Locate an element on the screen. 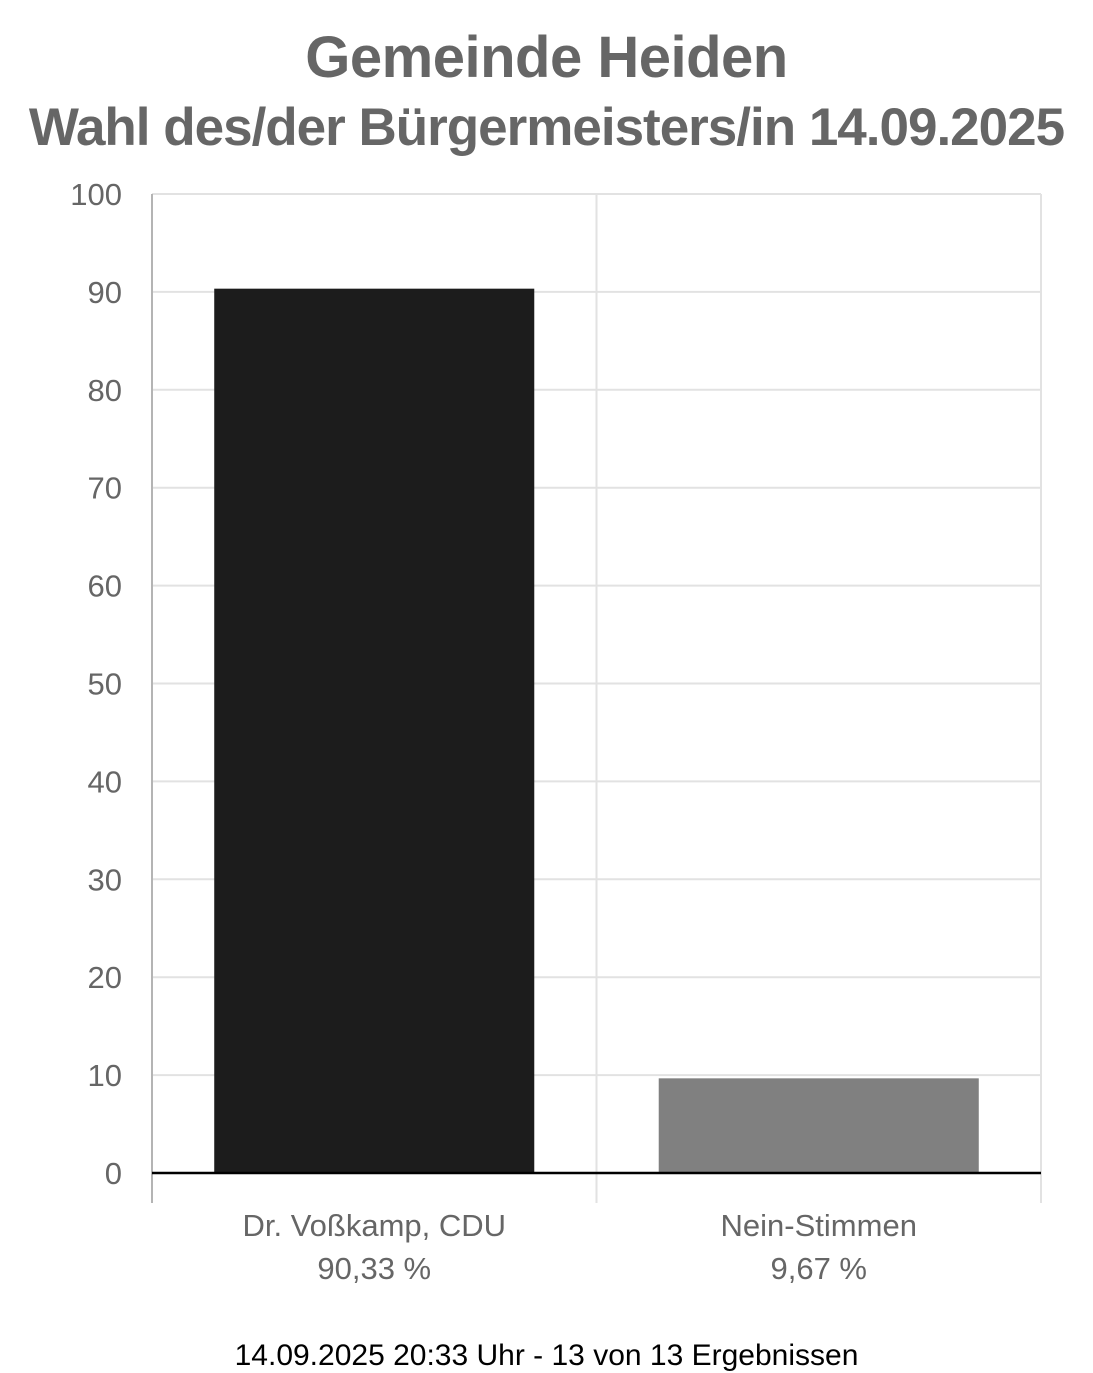  y-tick-label: 90 is located at coordinates (105, 292).